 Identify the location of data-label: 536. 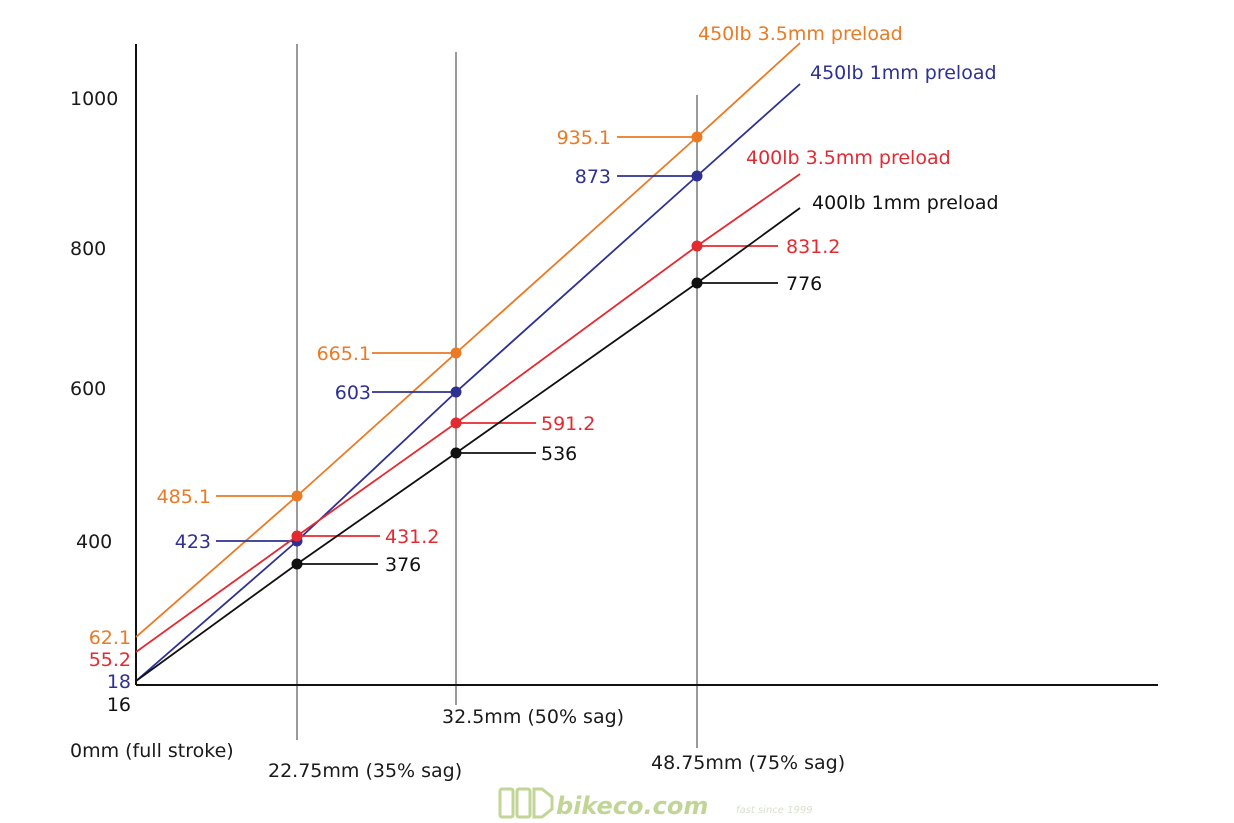
(559, 454).